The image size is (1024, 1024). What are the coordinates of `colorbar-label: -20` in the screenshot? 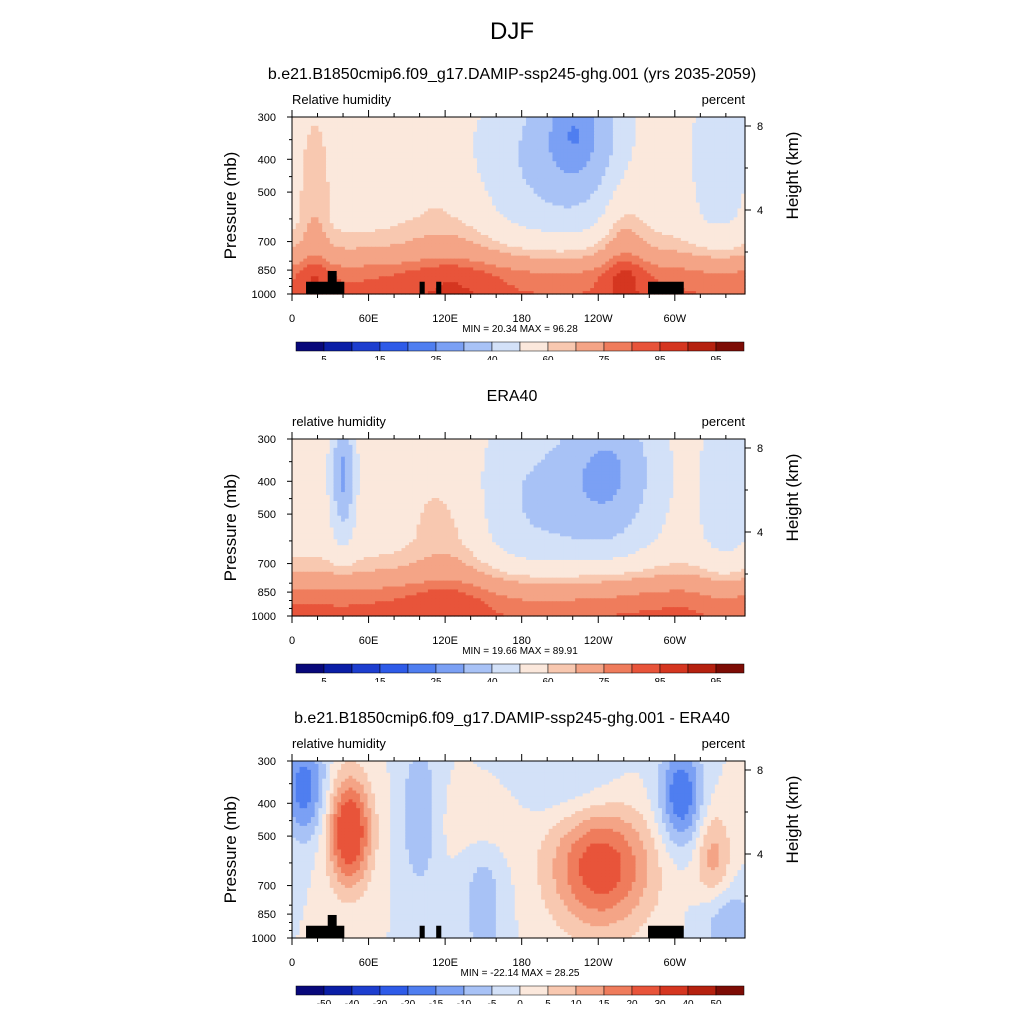 It's located at (408, 1001).